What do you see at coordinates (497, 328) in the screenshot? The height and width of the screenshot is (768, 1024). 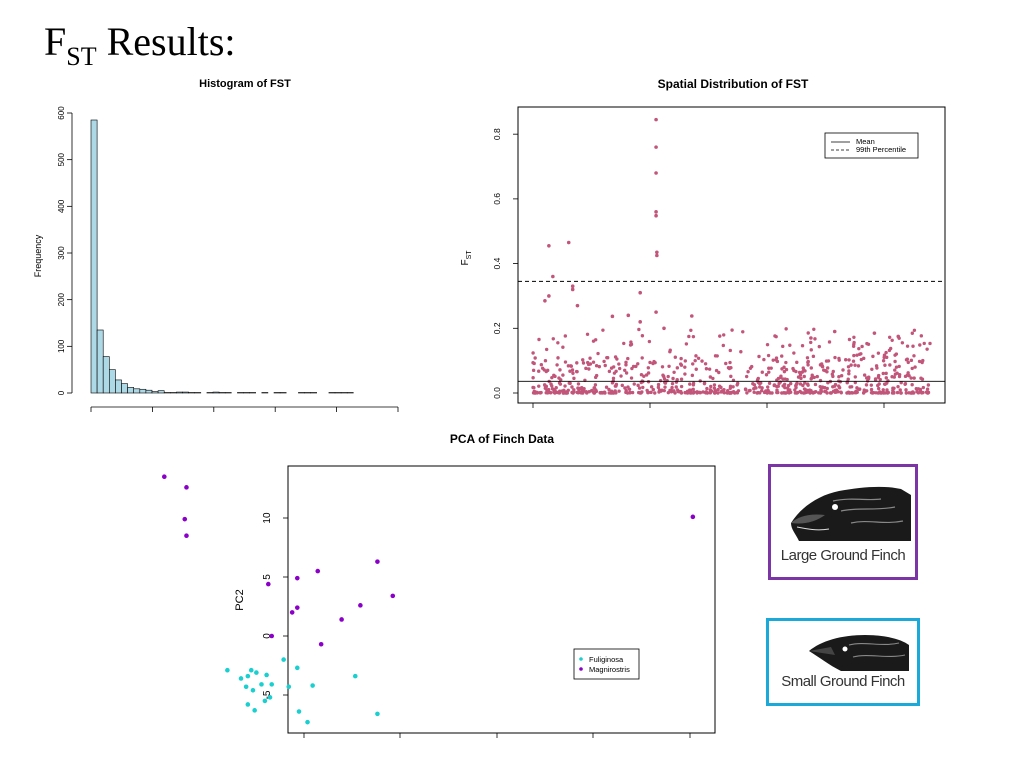 I see `spatial-y-tick-label: 0.2` at bounding box center [497, 328].